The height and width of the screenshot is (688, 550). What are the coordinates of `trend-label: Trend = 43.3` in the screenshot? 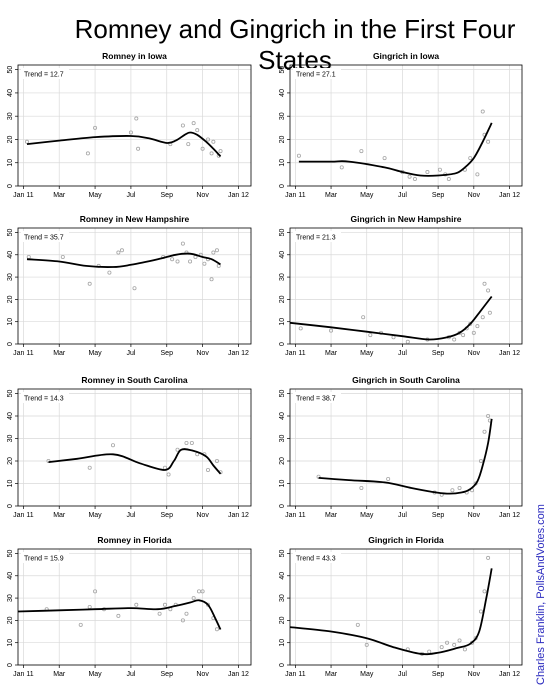 It's located at (316, 559).